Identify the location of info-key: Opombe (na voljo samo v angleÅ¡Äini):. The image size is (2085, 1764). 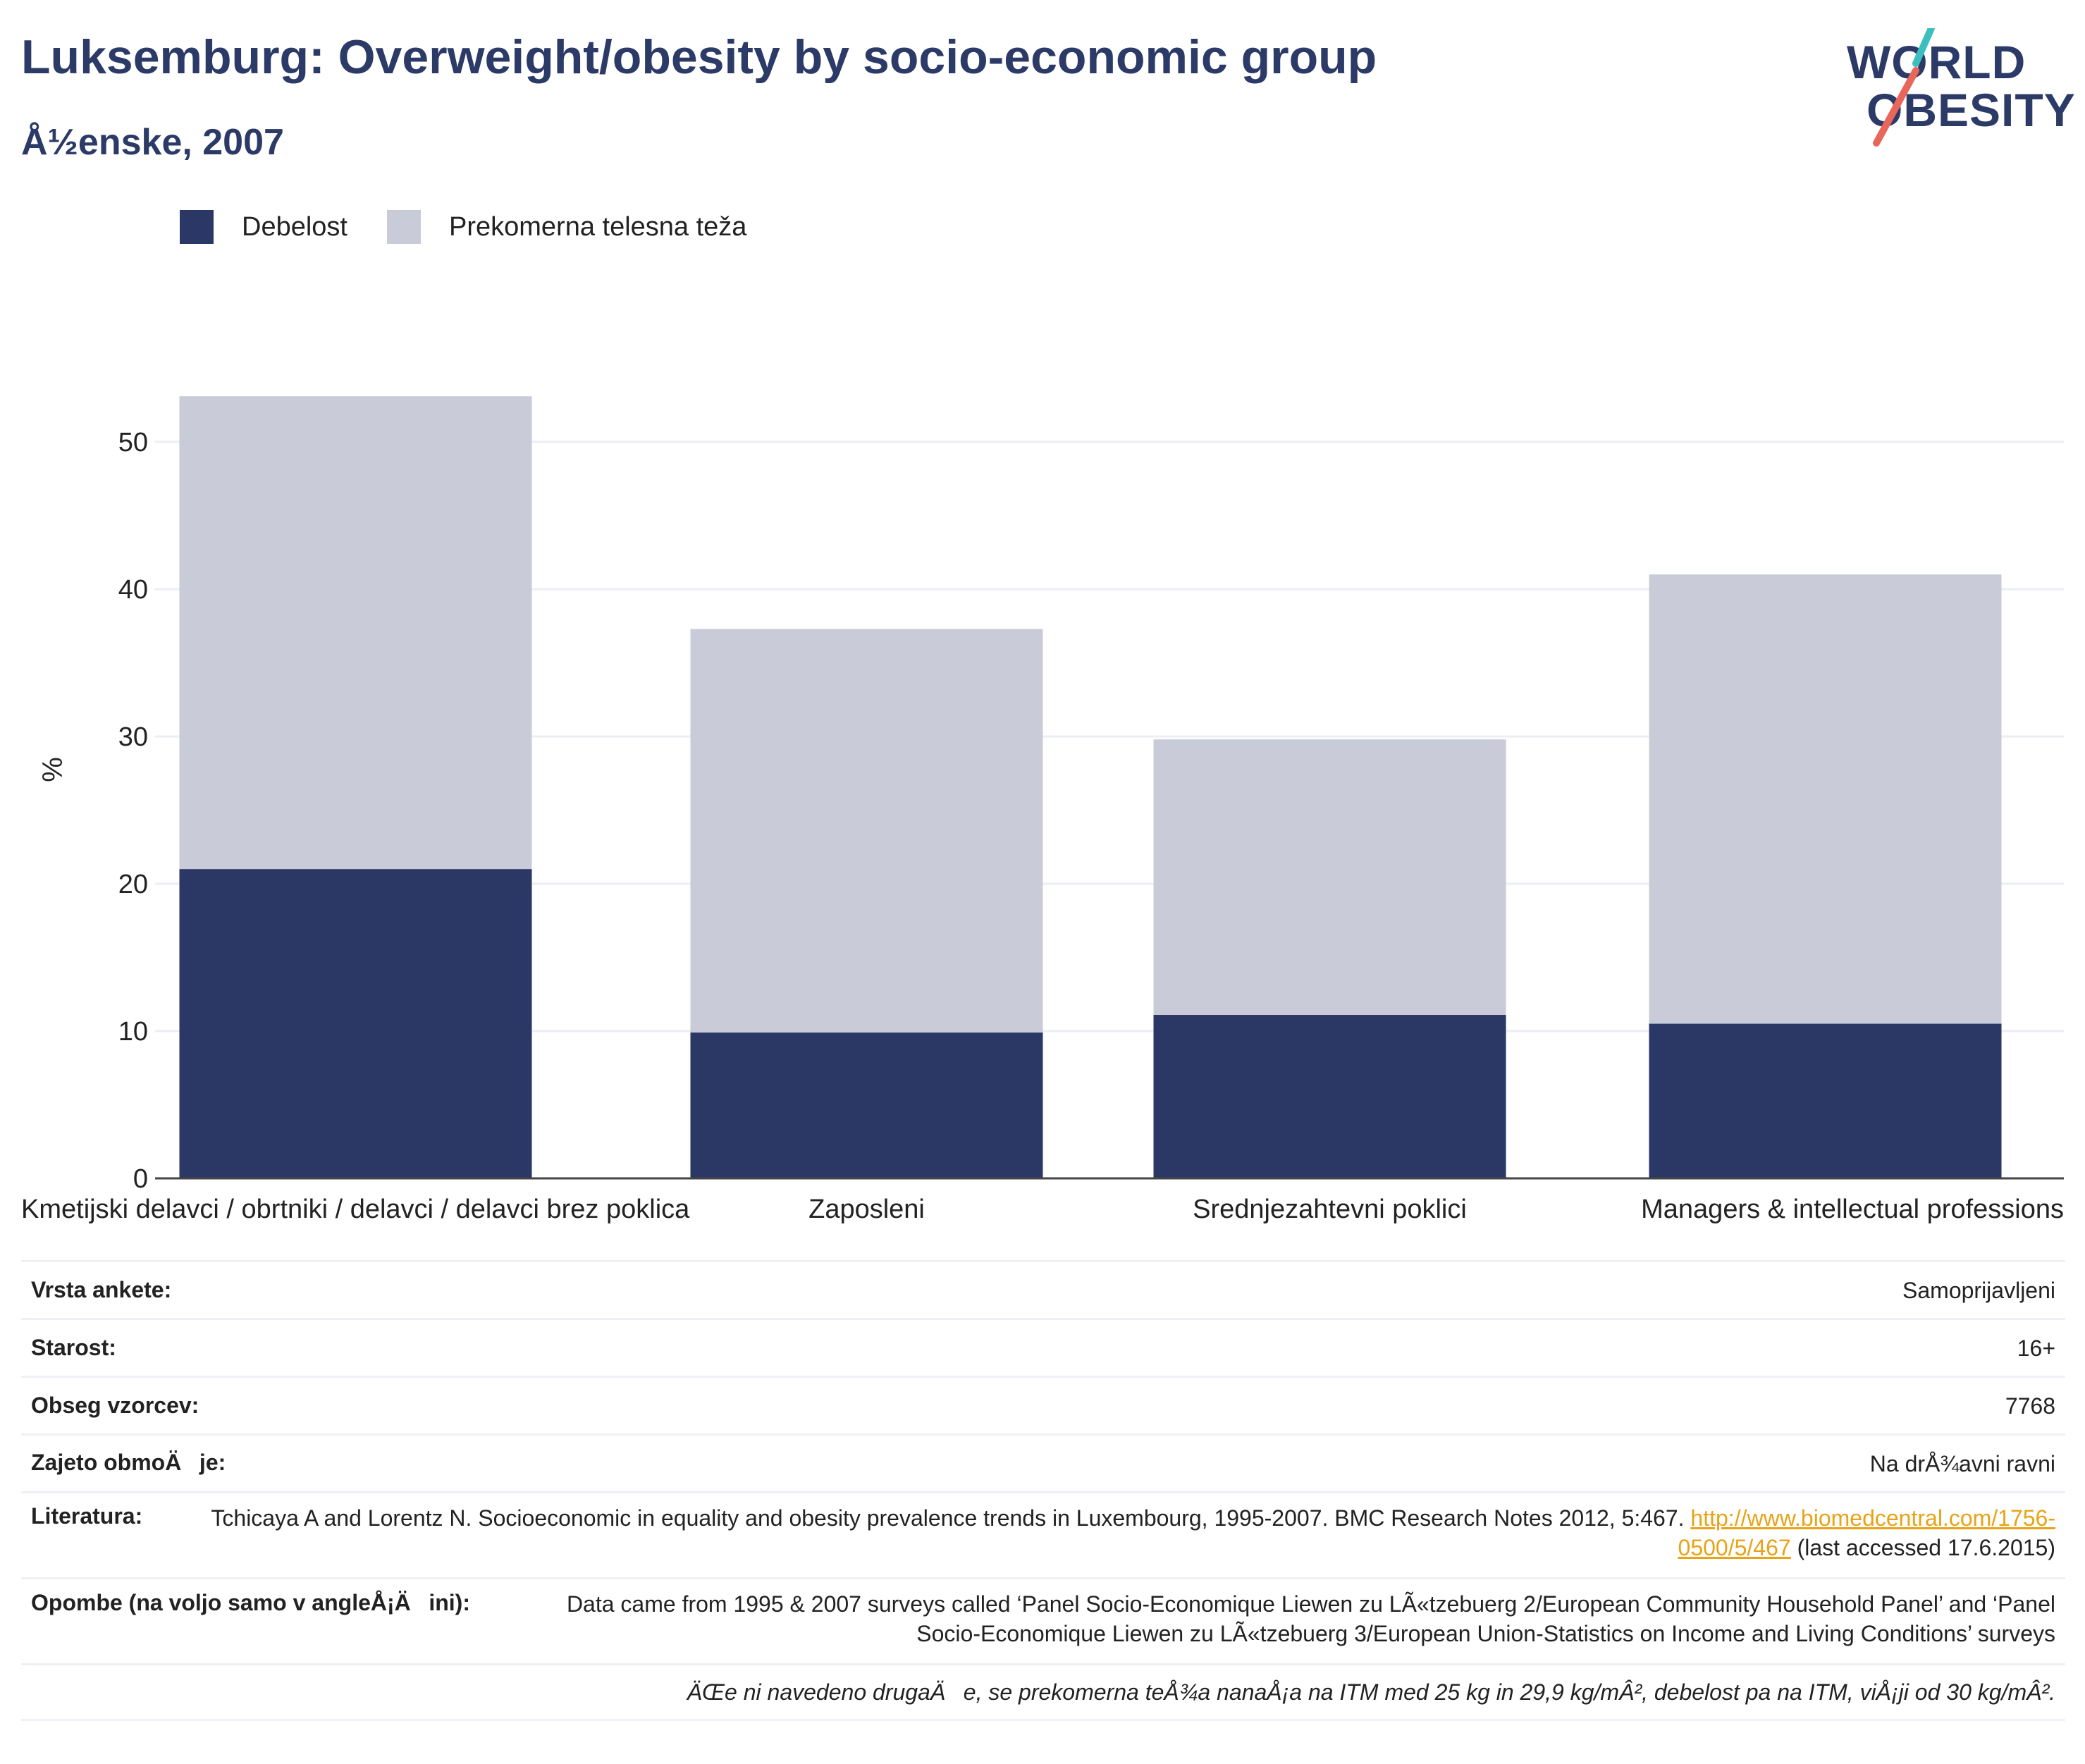
(250, 1602).